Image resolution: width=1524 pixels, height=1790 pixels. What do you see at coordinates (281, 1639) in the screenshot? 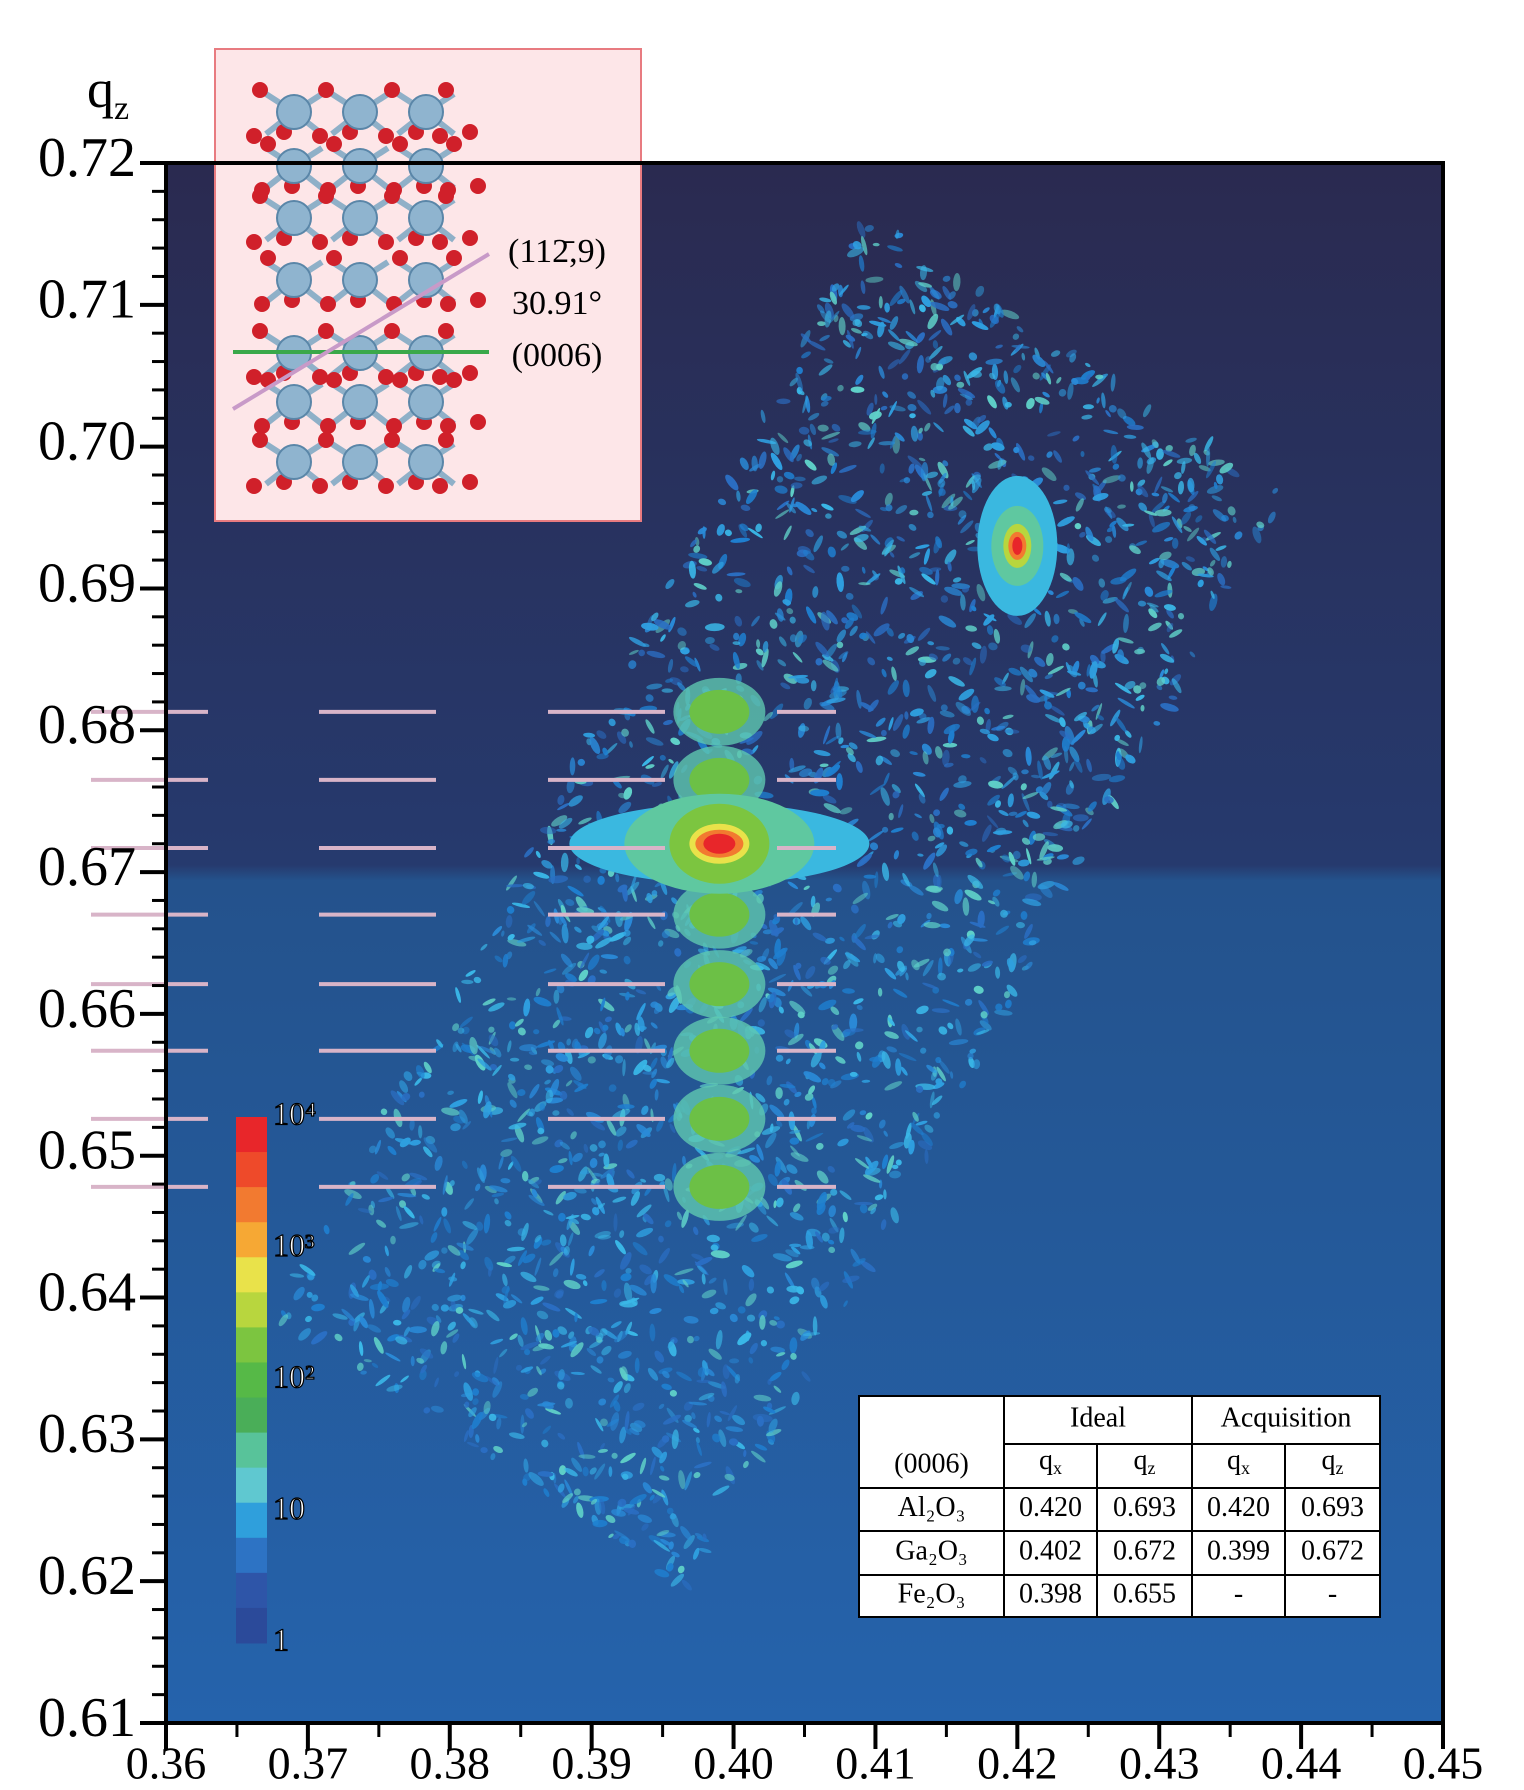
I see `colorbar-label: 1` at bounding box center [281, 1639].